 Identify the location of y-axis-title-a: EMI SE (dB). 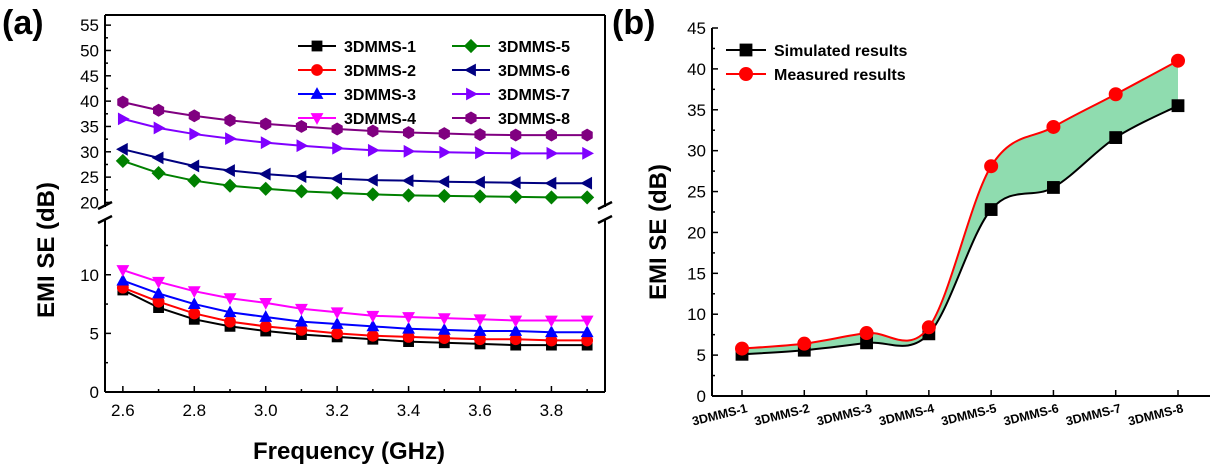
(46, 250).